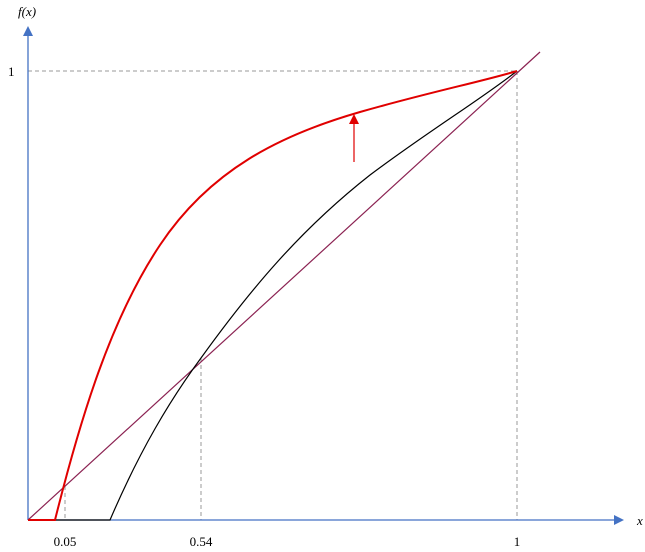 This screenshot has height=552, width=645. I want to click on y-tick-label: 1, so click(11, 71).